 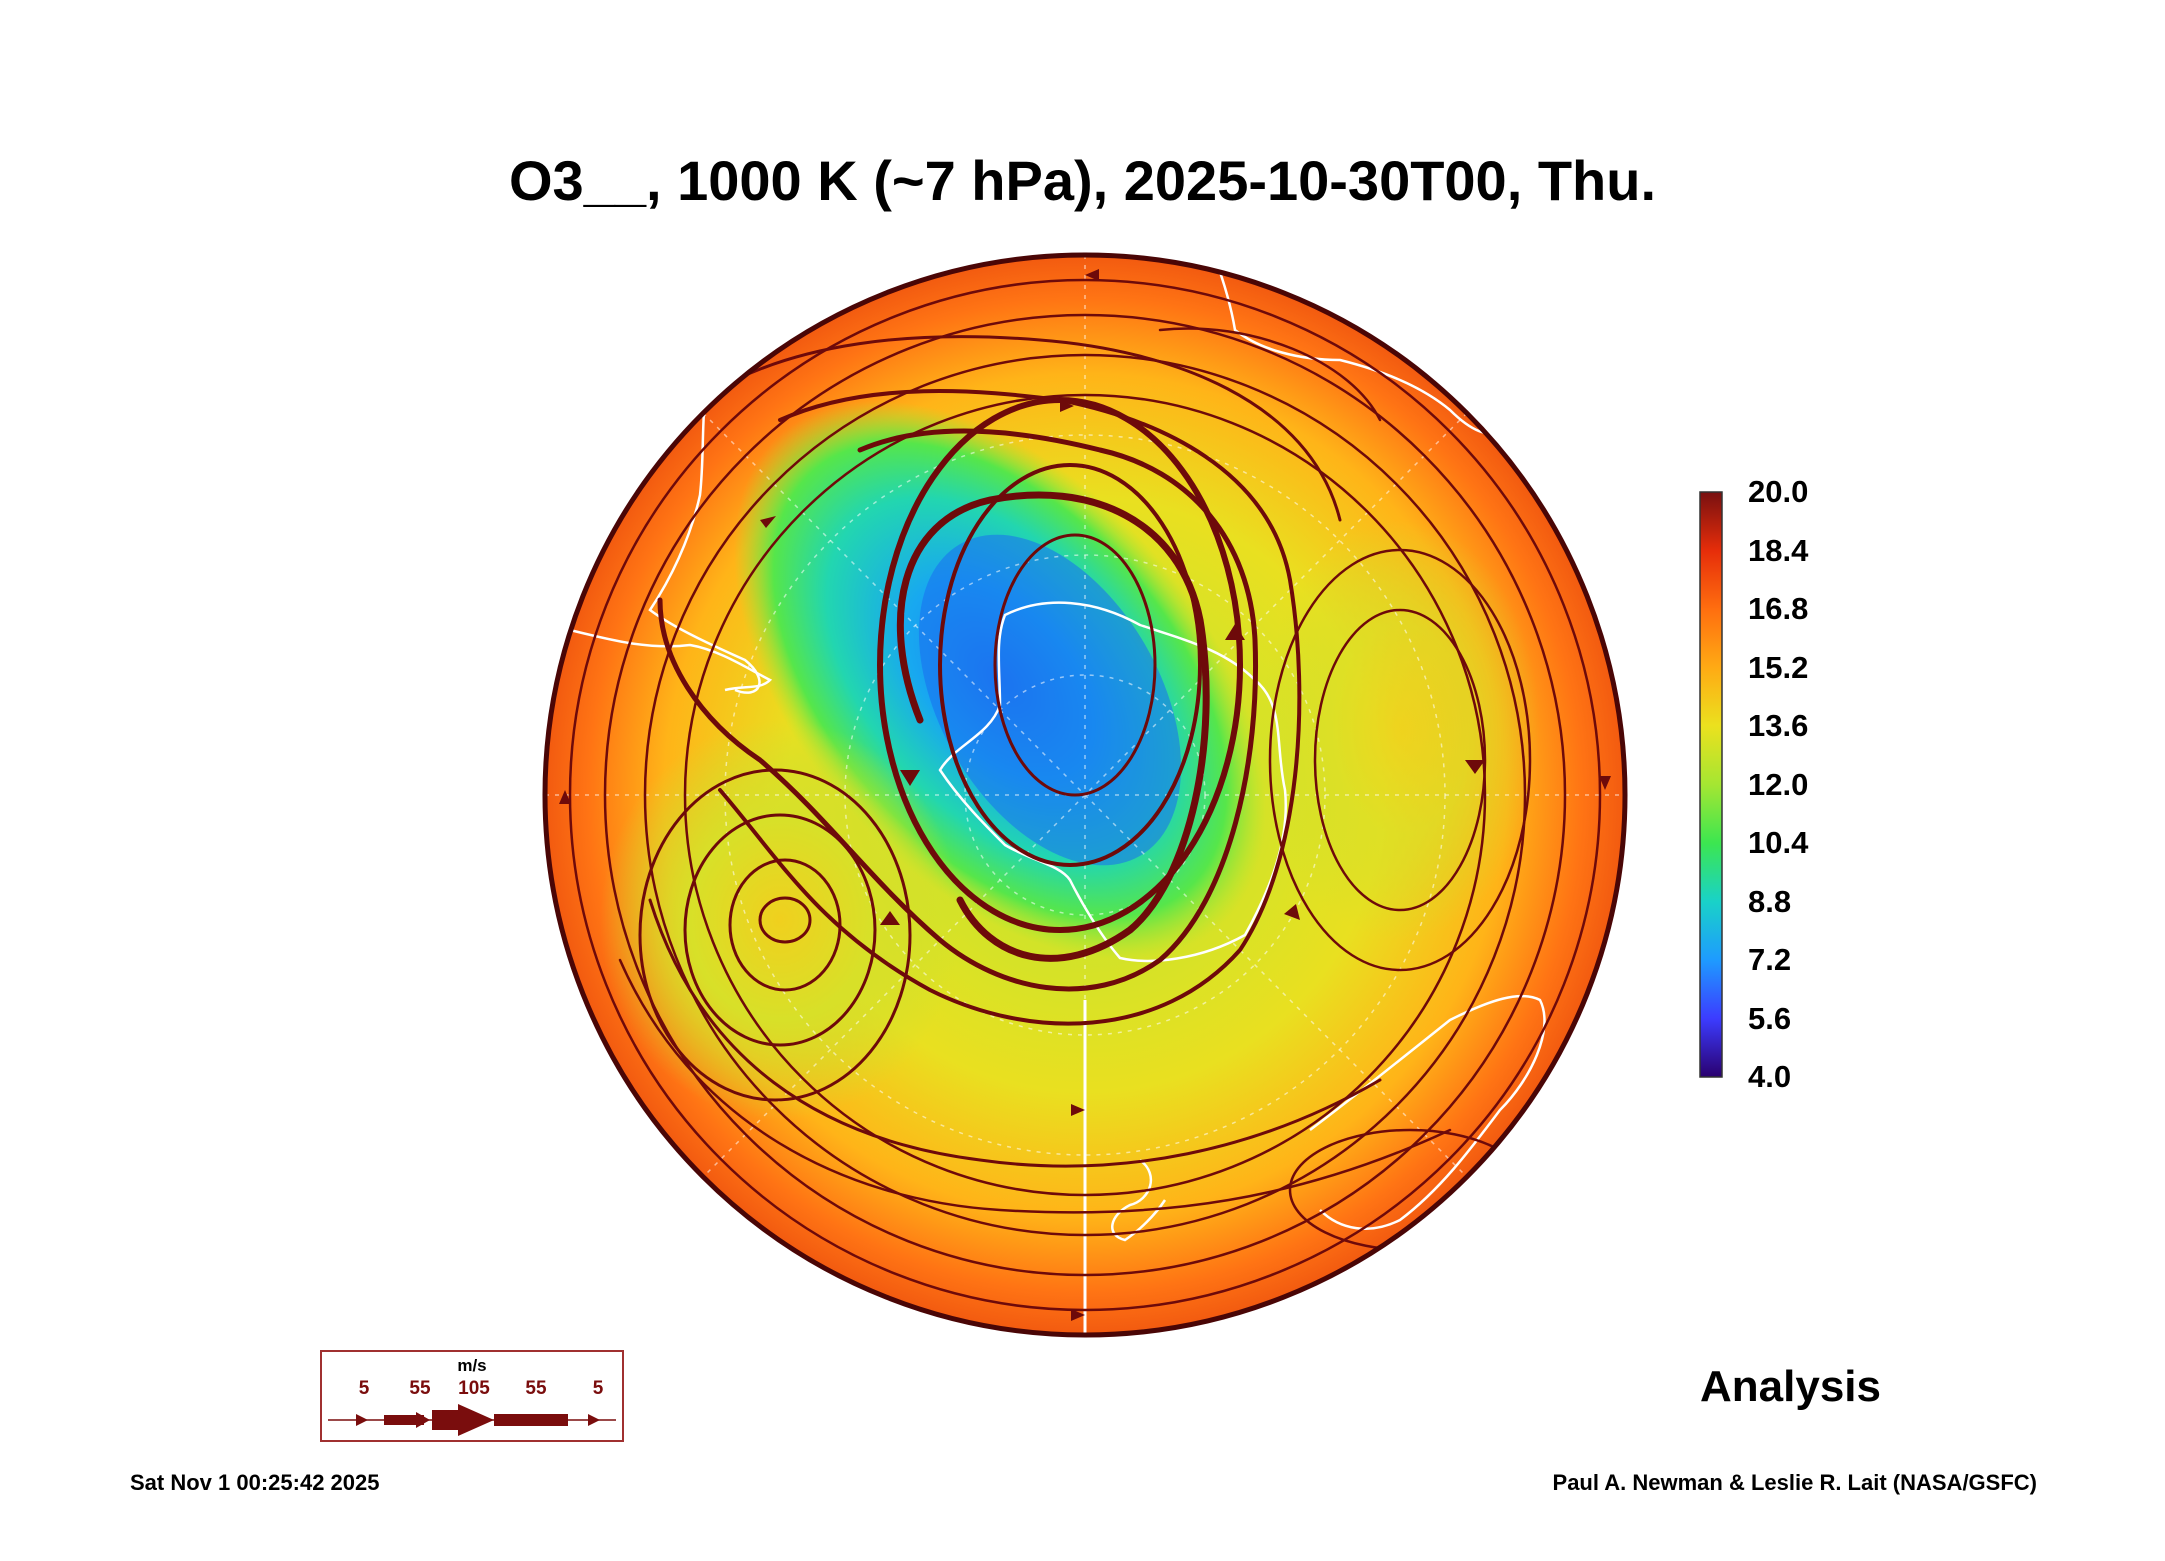 What do you see at coordinates (1778, 550) in the screenshot?
I see `colorbar-label: 18.4` at bounding box center [1778, 550].